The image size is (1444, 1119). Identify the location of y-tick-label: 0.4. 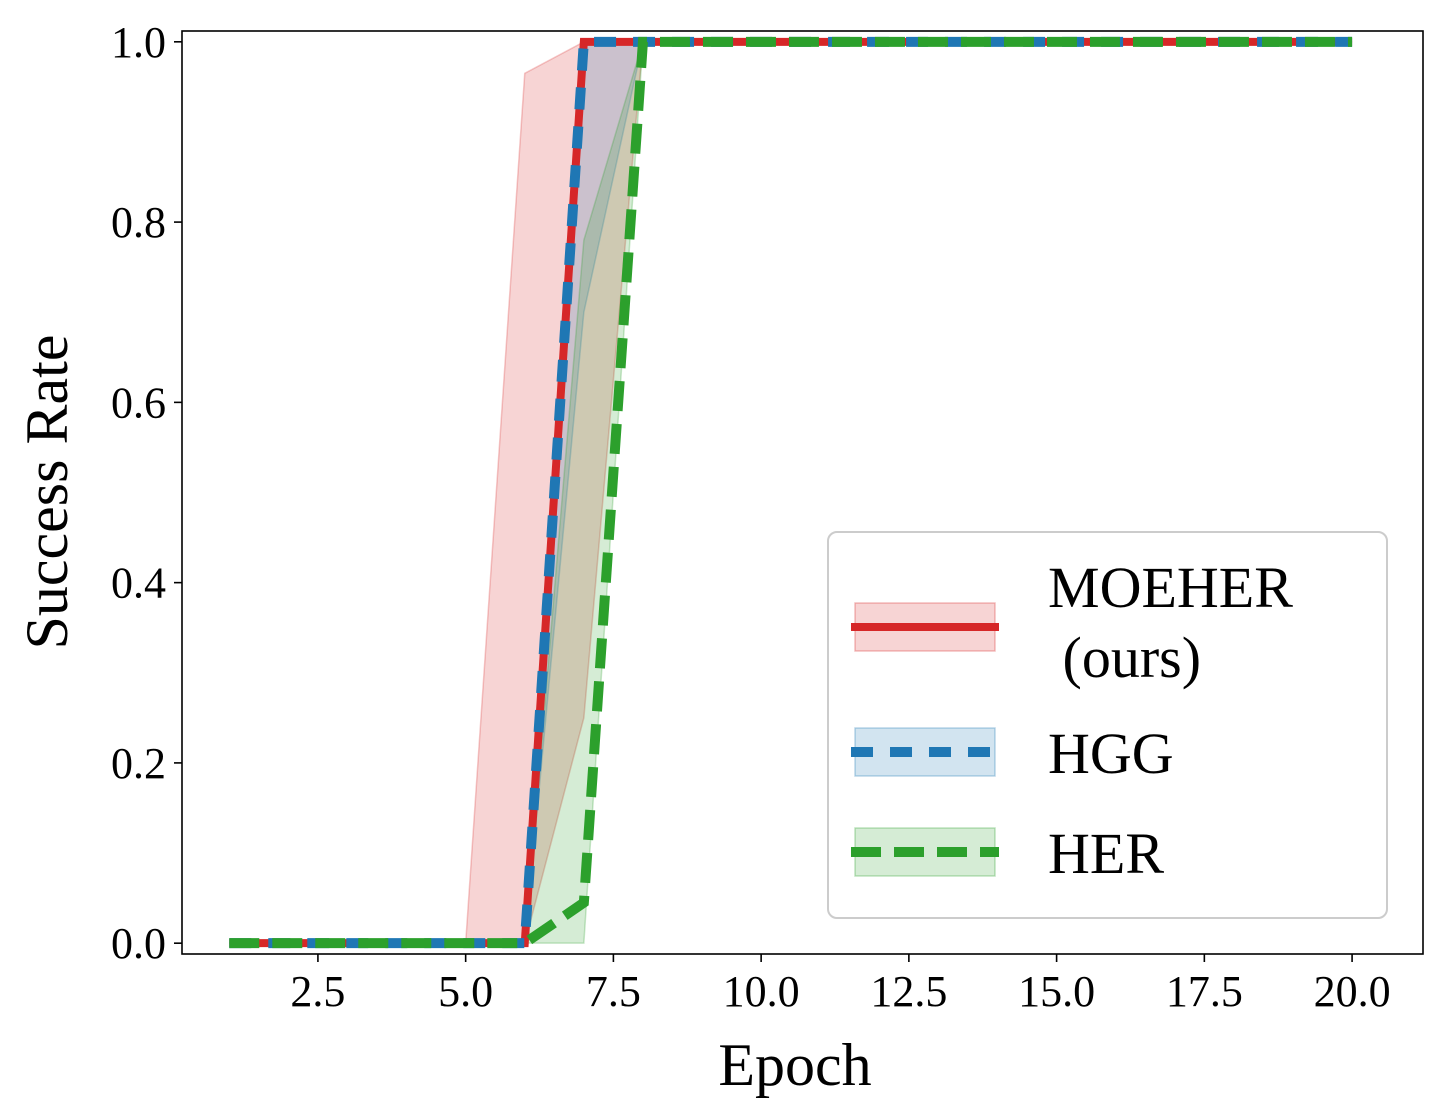
(138, 583).